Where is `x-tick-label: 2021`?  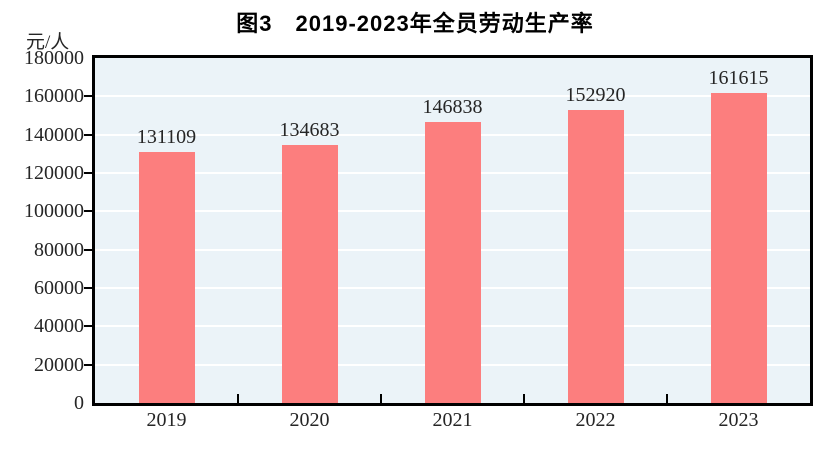 x-tick-label: 2021 is located at coordinates (452, 420).